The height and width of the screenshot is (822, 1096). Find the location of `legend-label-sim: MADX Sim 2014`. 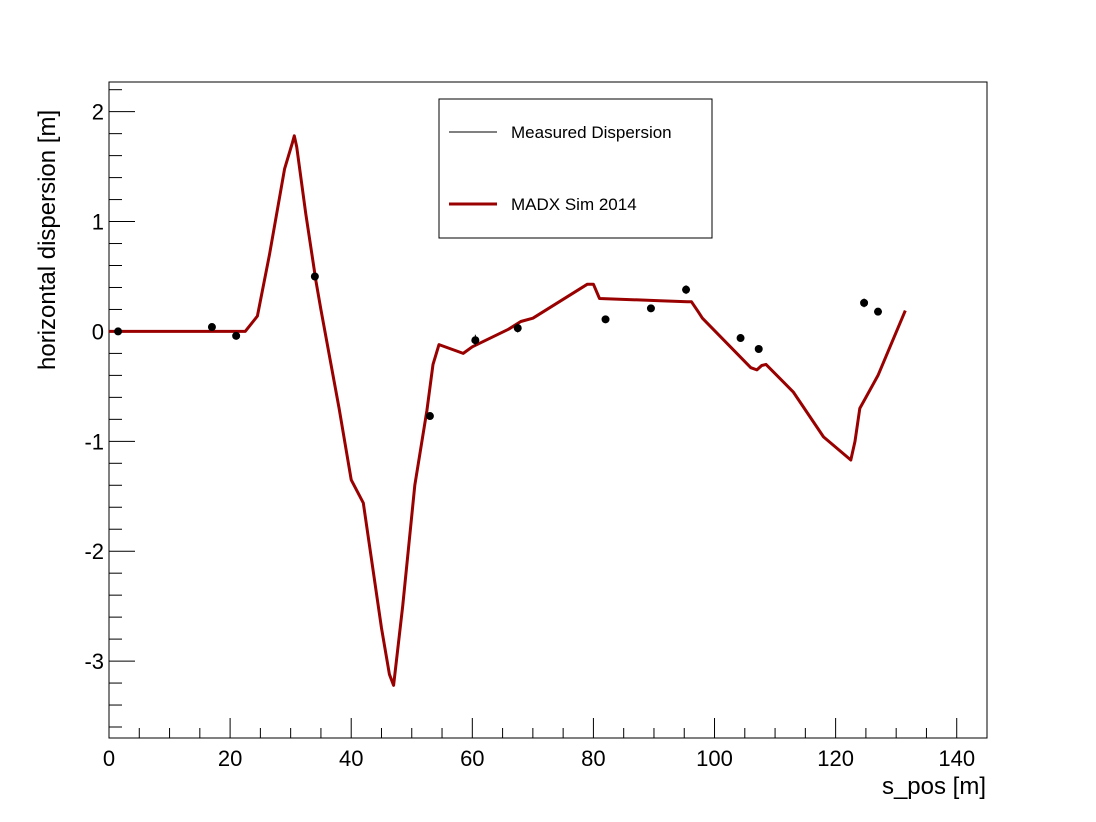

legend-label-sim: MADX Sim 2014 is located at coordinates (574, 204).